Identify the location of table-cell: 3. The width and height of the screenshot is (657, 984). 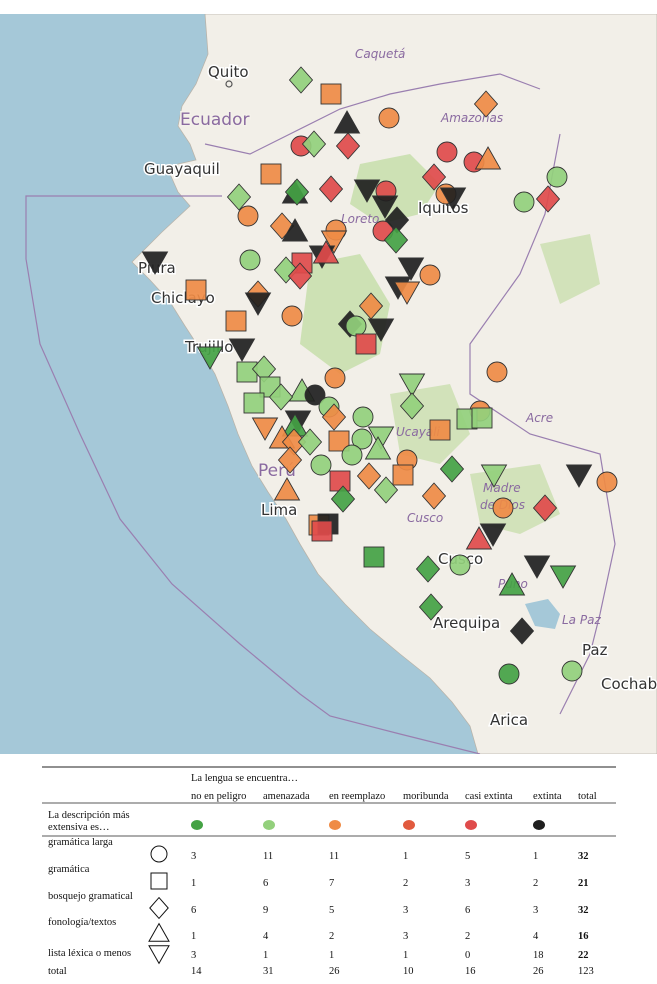
(193, 955).